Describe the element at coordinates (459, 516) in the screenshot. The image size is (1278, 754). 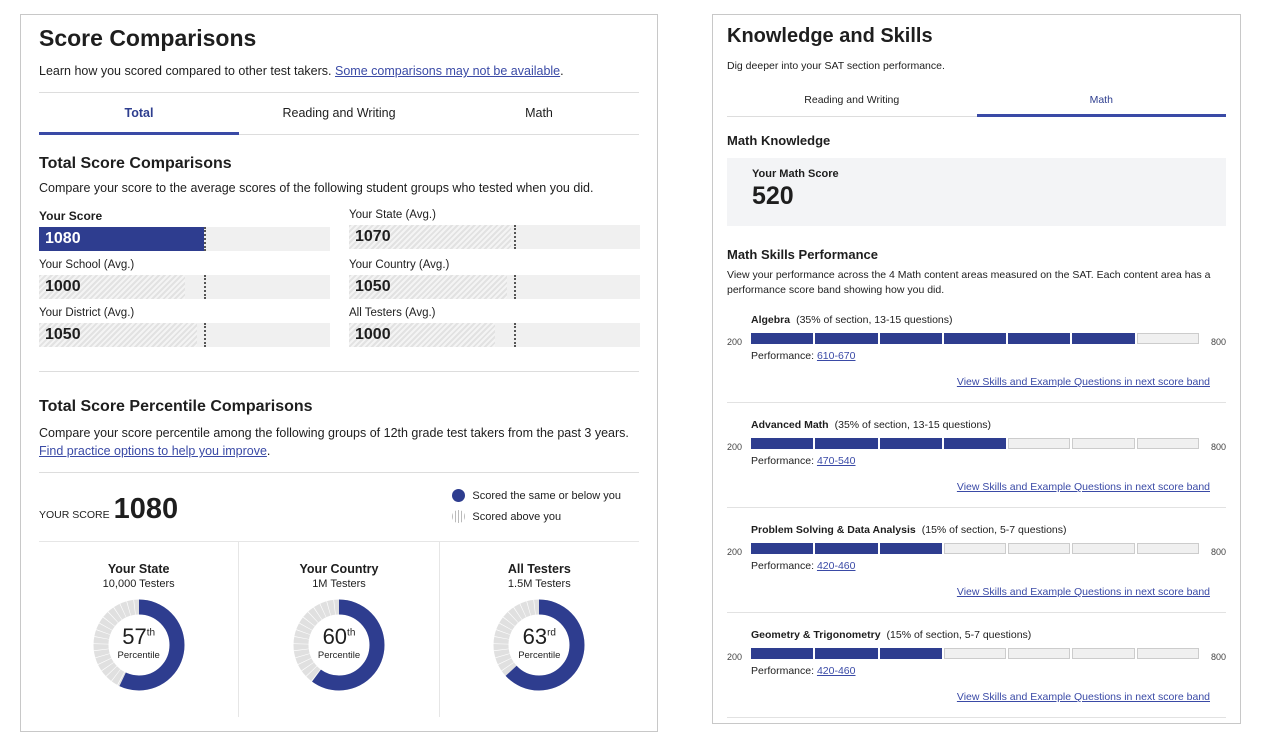
I see `legend-above-icon` at that location.